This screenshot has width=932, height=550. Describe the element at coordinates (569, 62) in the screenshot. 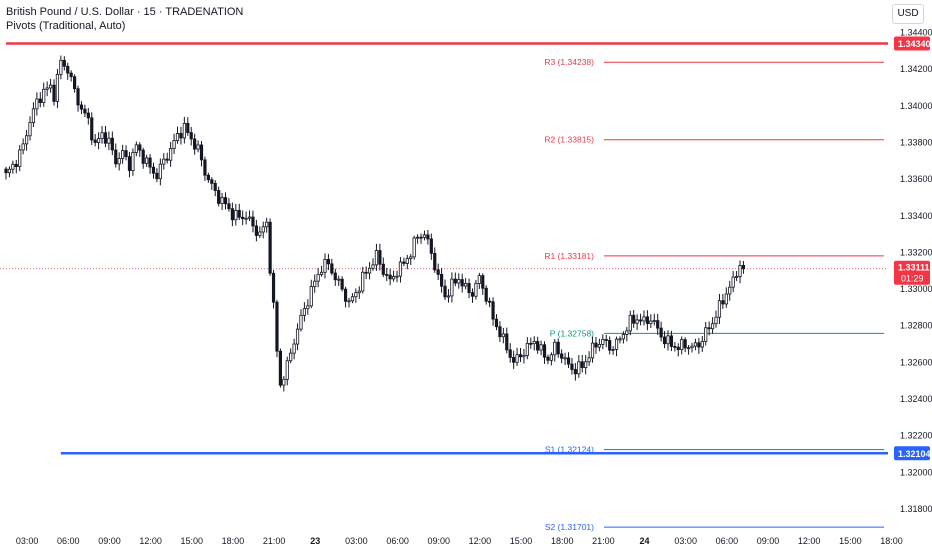

I see `pivot-label-r3: R3 (1.34238)` at that location.